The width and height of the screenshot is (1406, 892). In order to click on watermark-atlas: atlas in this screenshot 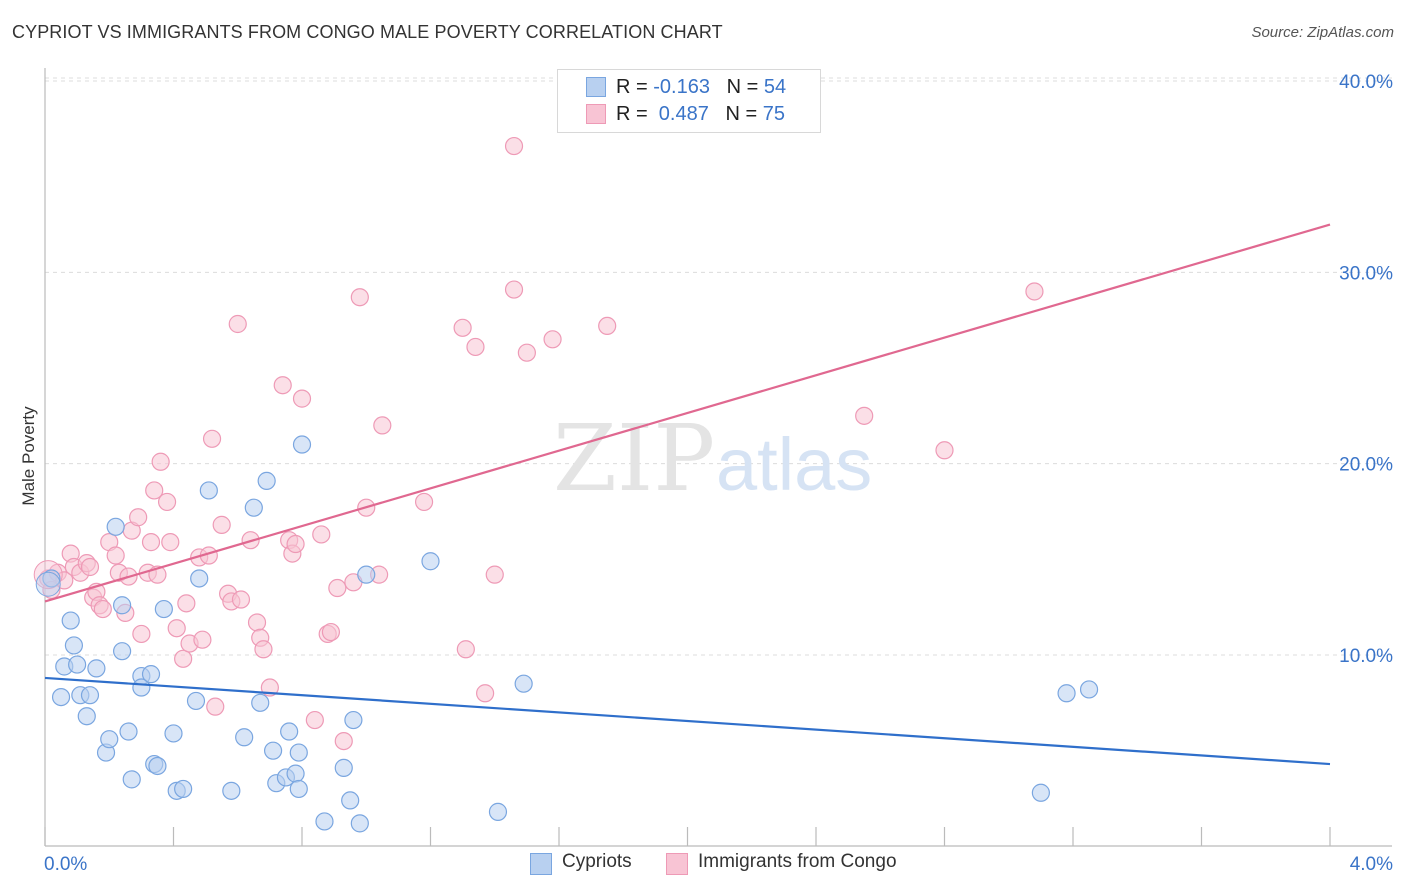, I will do `click(794, 464)`.